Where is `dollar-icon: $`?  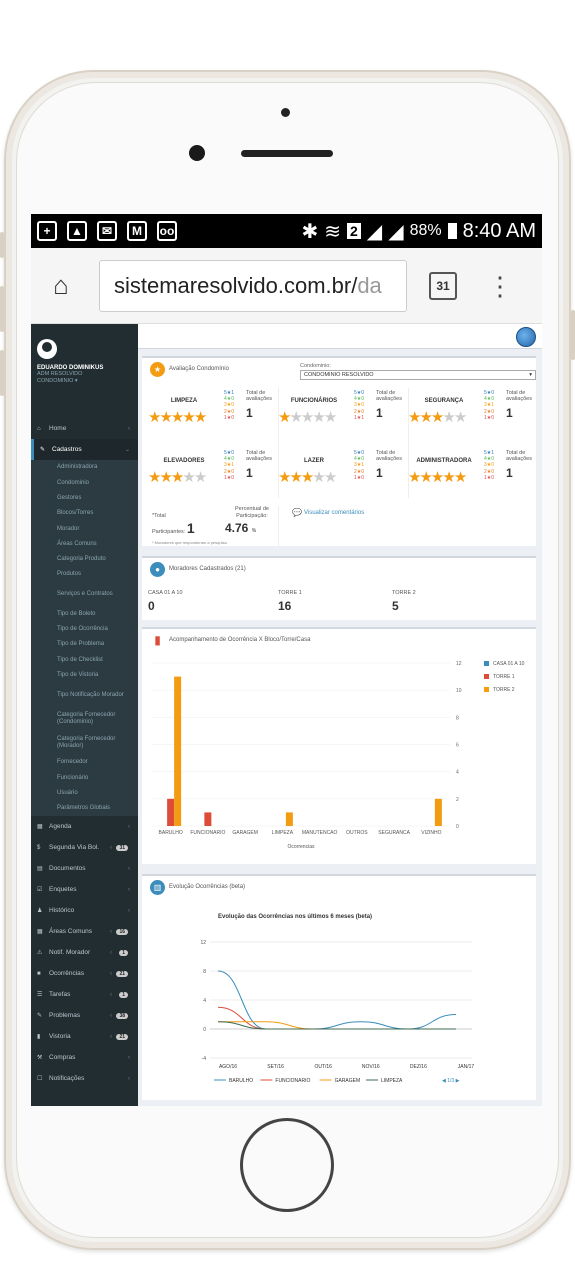
dollar-icon: $ is located at coordinates (39, 847).